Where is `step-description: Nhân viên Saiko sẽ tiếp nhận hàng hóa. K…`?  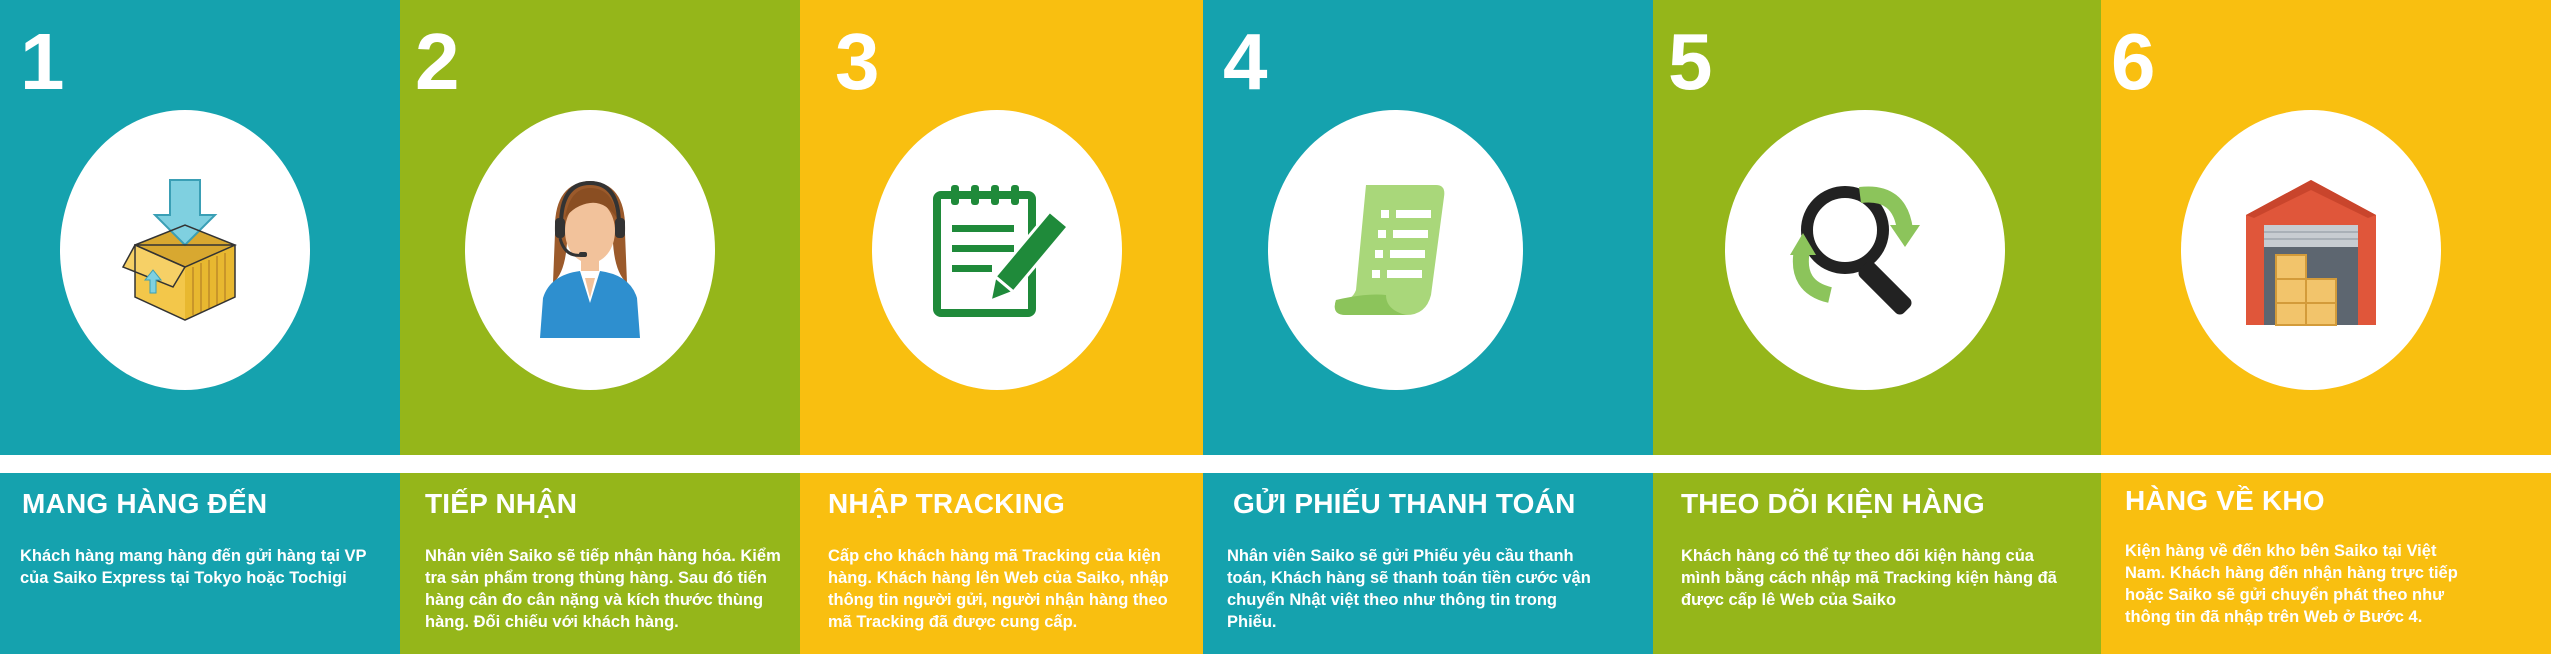 step-description: Nhân viên Saiko sẽ tiếp nhận hàng hóa. K… is located at coordinates (603, 589).